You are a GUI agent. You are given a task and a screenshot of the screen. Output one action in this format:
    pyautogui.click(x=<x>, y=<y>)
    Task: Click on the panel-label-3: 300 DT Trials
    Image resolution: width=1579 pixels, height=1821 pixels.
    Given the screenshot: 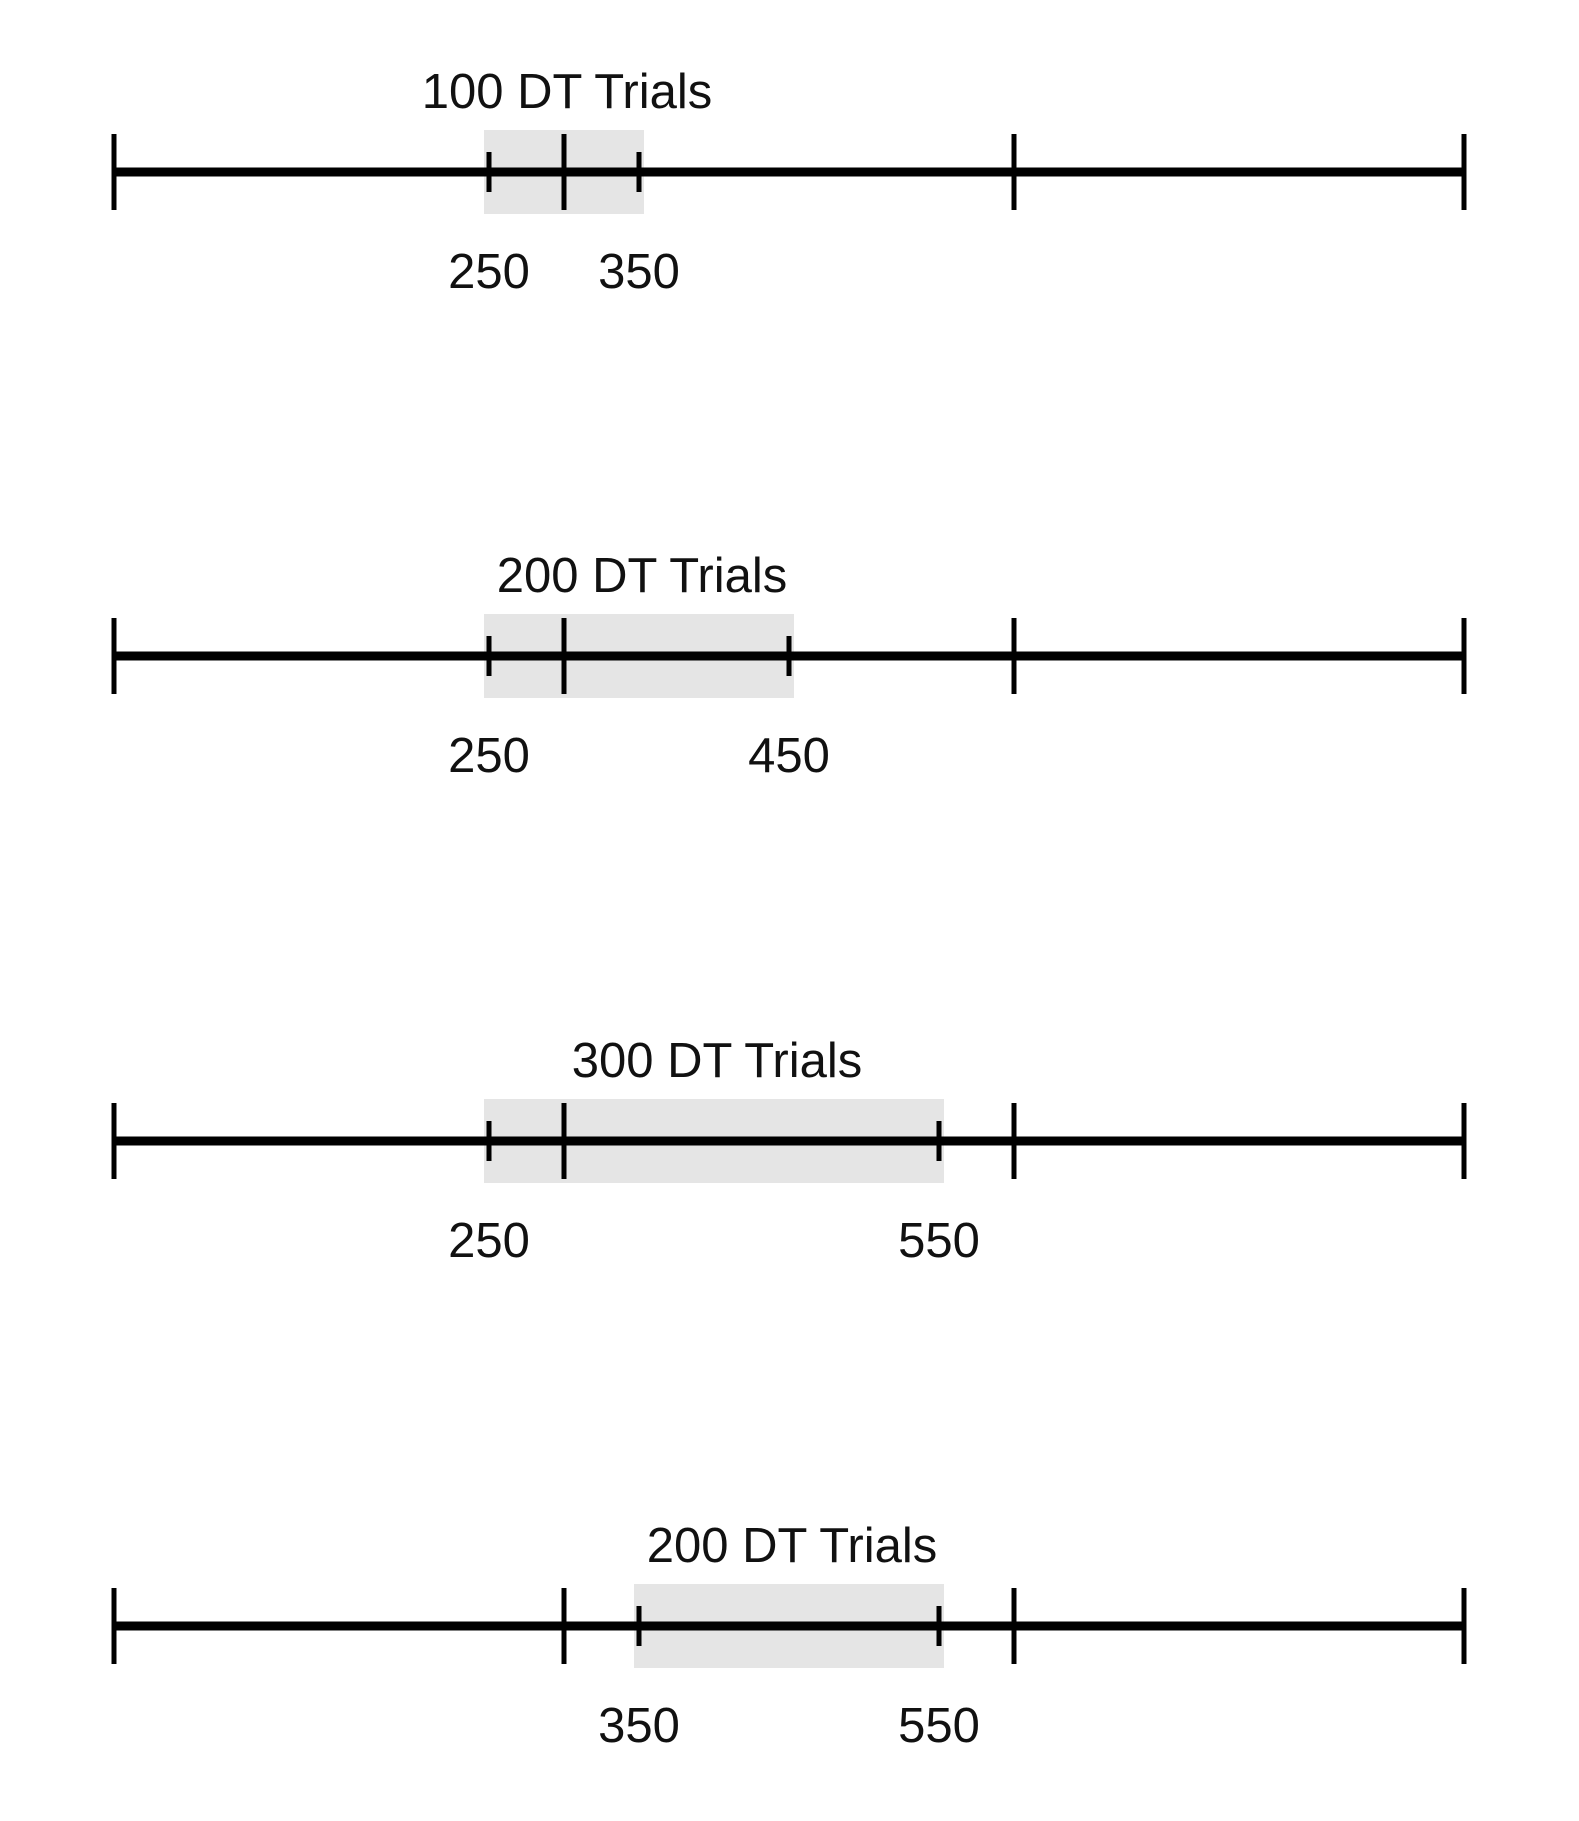 What is the action you would take?
    pyautogui.click(x=717, y=1061)
    